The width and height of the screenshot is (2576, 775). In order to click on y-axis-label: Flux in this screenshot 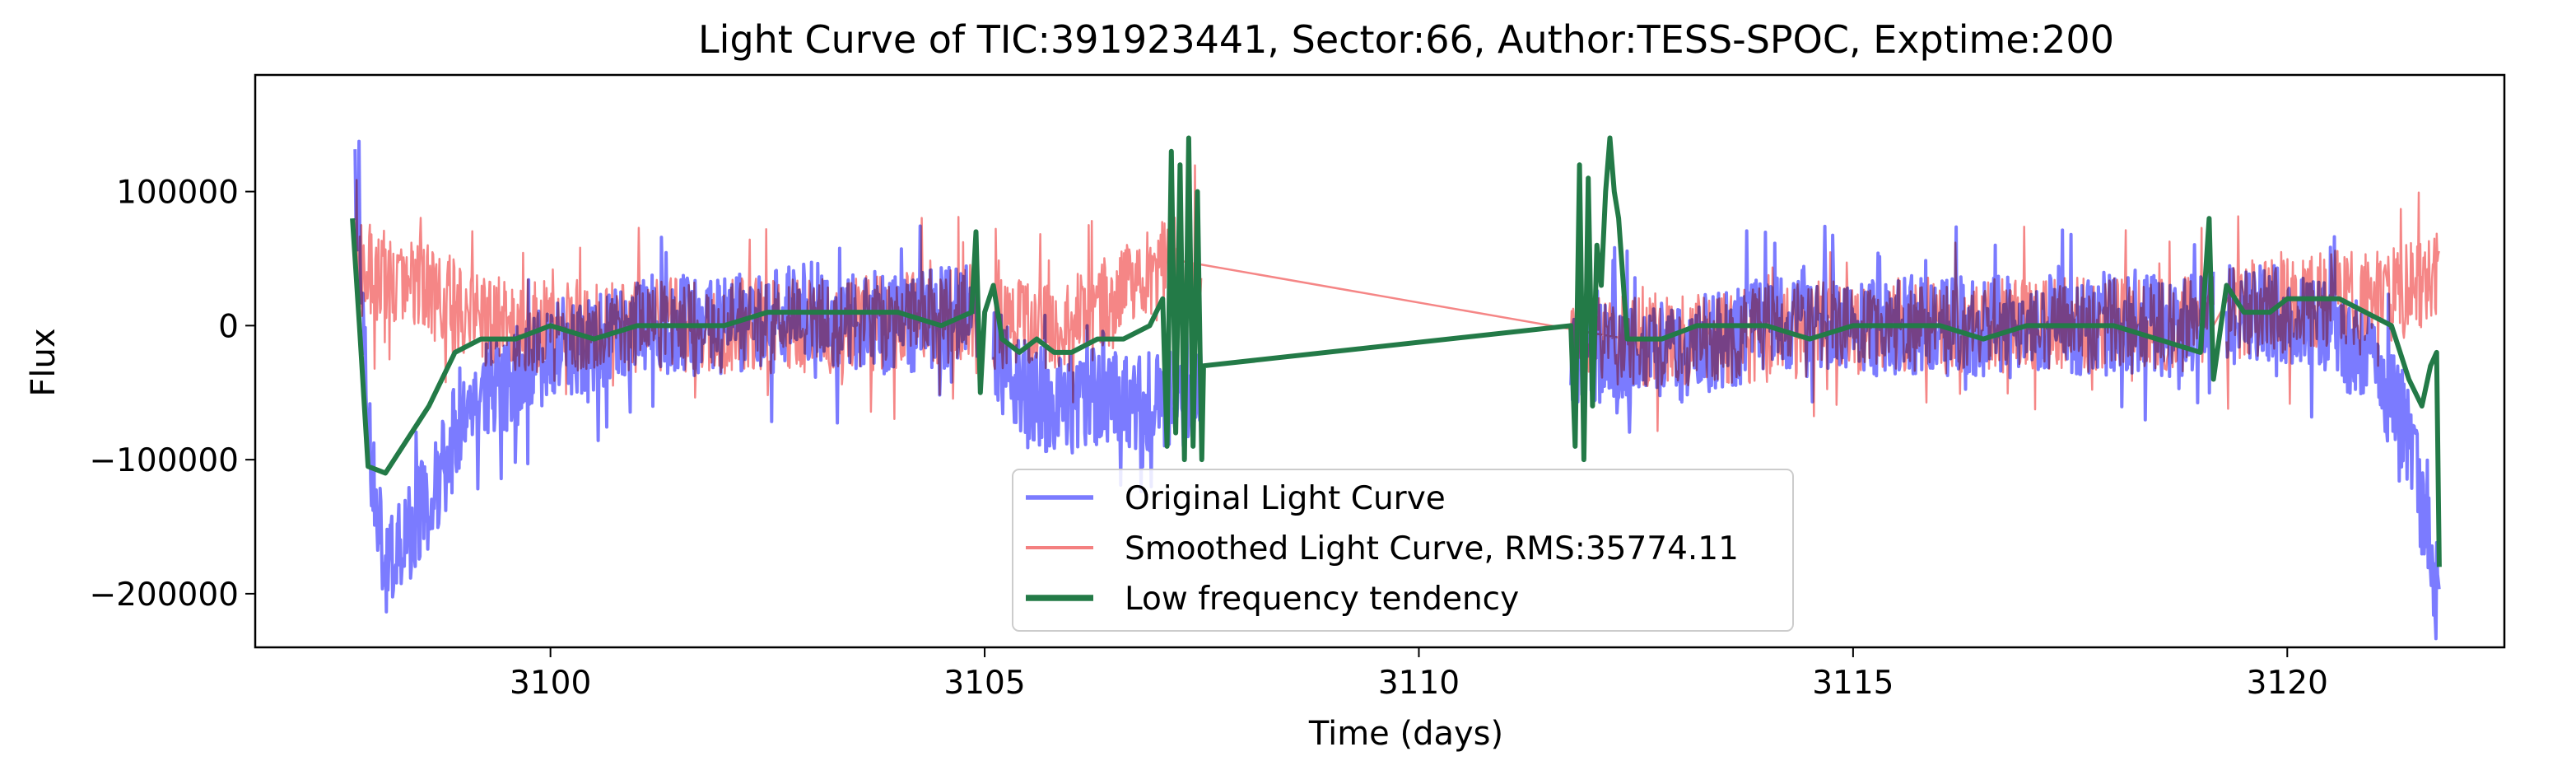, I will do `click(44, 362)`.